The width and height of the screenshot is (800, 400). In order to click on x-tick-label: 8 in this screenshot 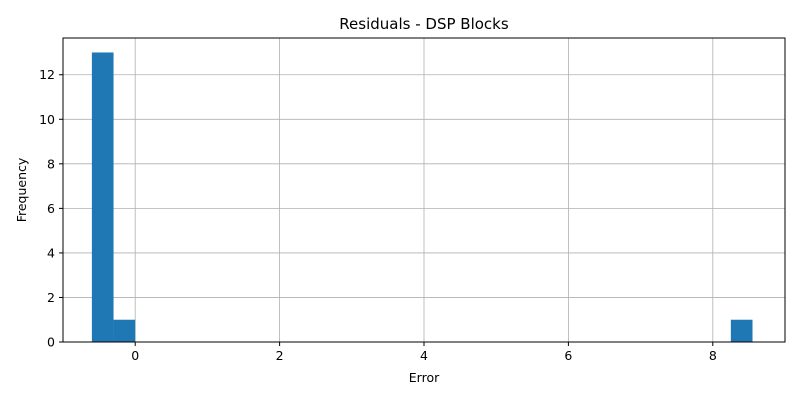, I will do `click(713, 355)`.